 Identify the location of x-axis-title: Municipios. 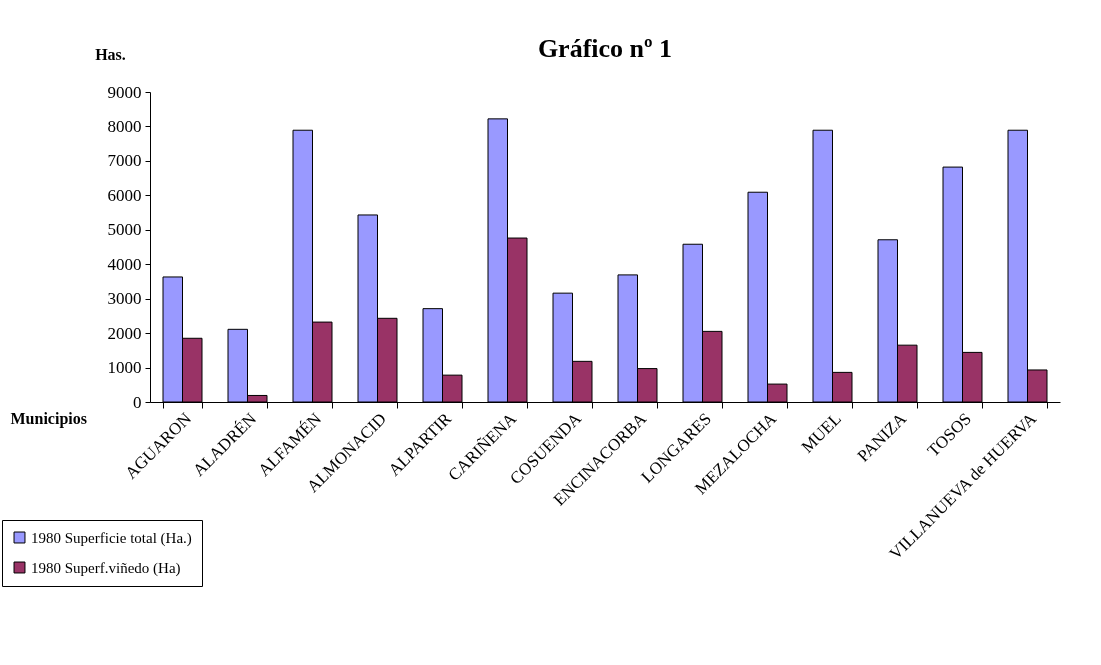
(48, 418).